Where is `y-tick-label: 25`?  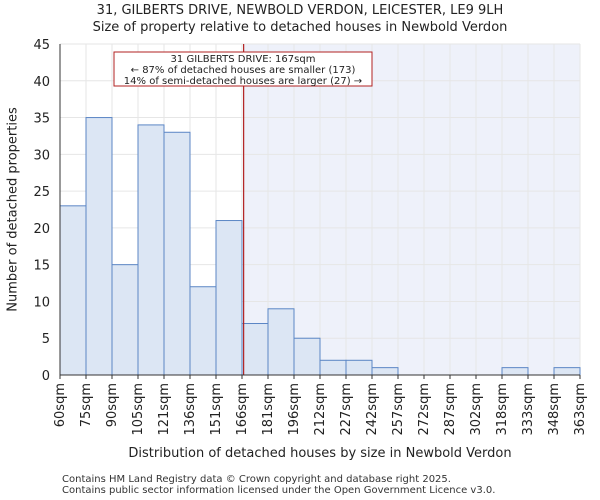 y-tick-label: 25 is located at coordinates (41, 192).